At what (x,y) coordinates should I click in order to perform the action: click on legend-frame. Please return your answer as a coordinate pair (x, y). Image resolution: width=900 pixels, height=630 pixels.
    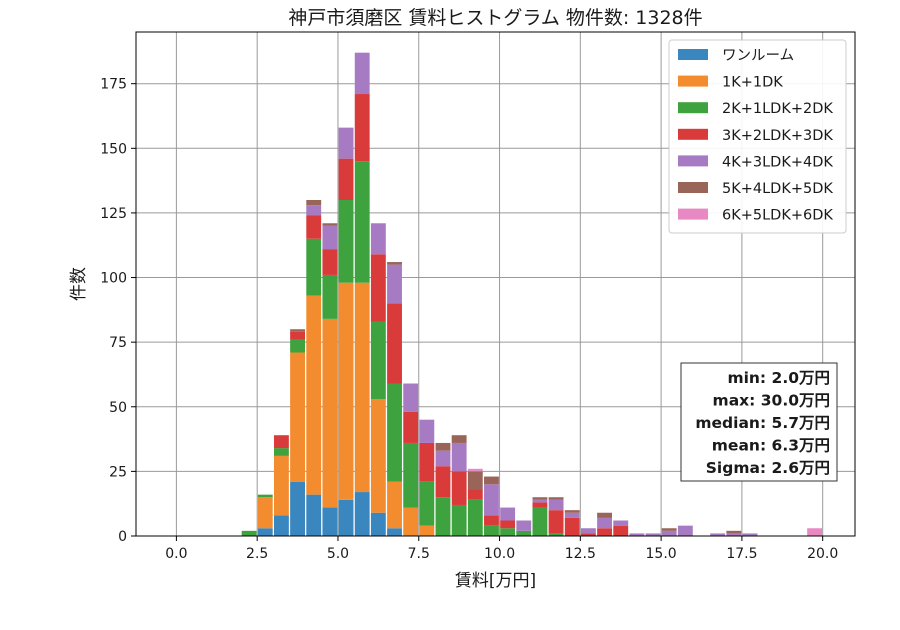
    Looking at the image, I should click on (757, 136).